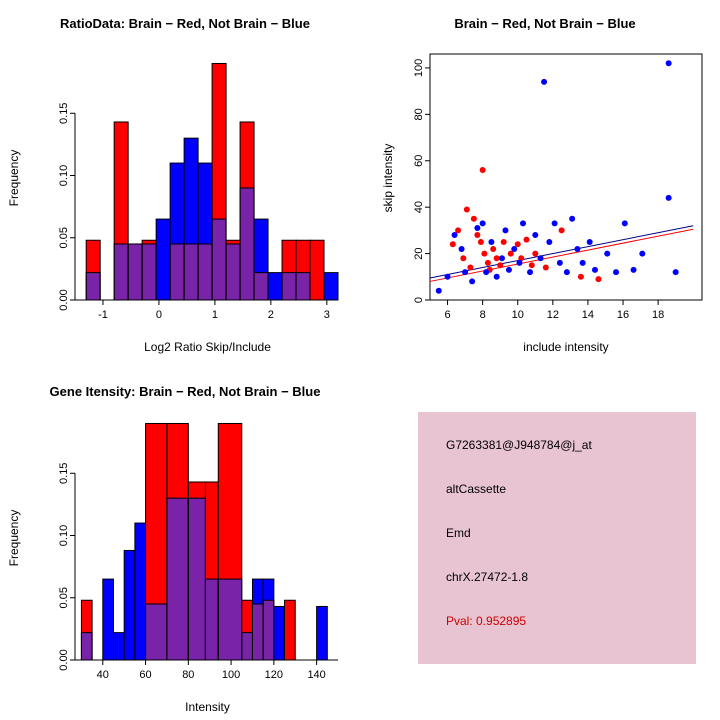 The width and height of the screenshot is (720, 720). Describe the element at coordinates (458, 533) in the screenshot. I see `info-line: Emd` at that location.